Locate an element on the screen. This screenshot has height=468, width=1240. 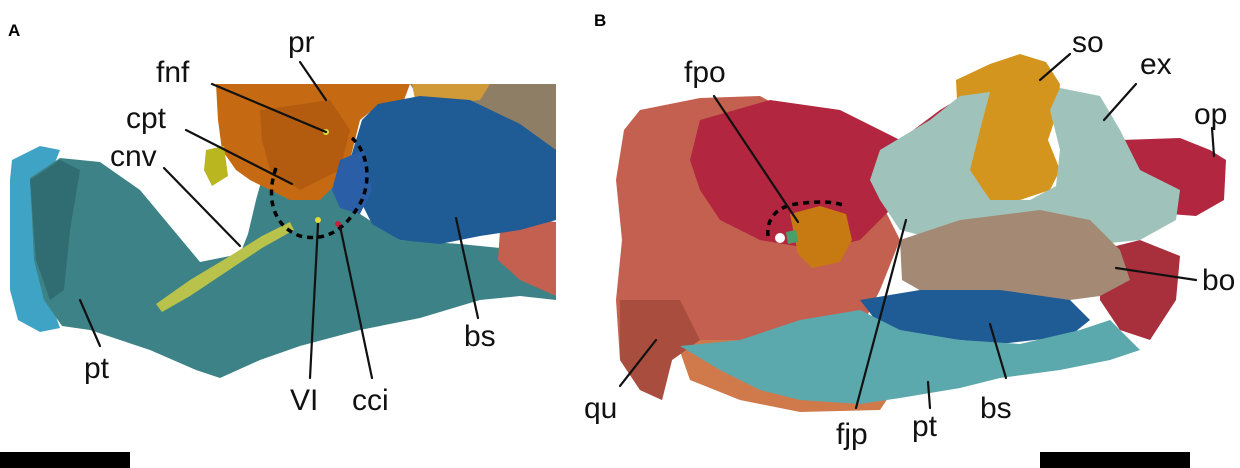
panel-a-leader-vi is located at coordinates (314, 301).